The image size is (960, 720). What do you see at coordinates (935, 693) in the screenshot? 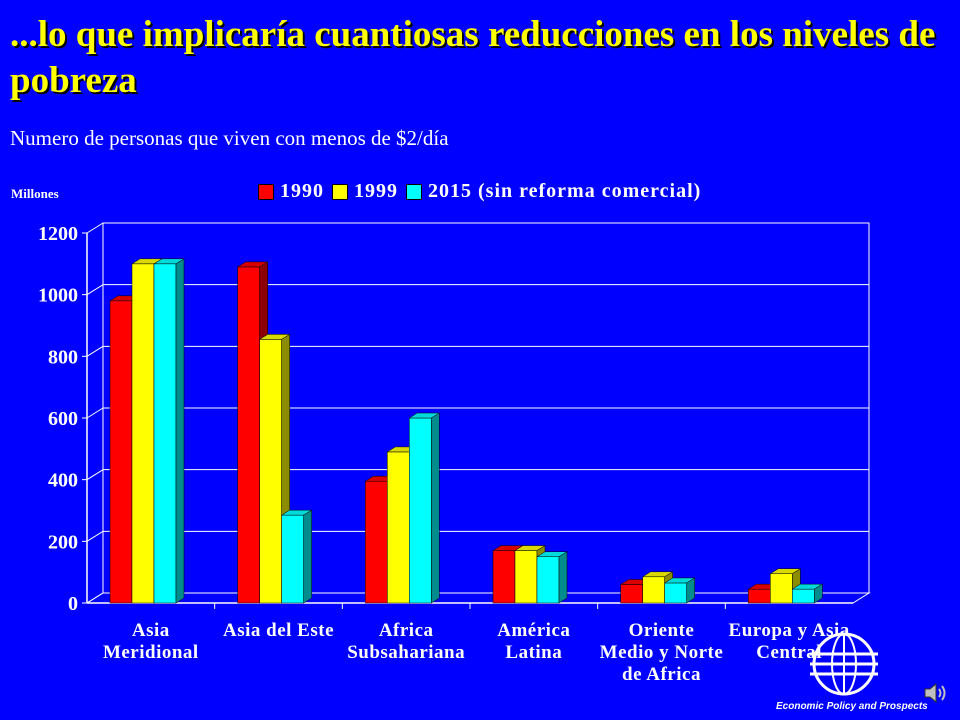
I see `speaker-icon` at bounding box center [935, 693].